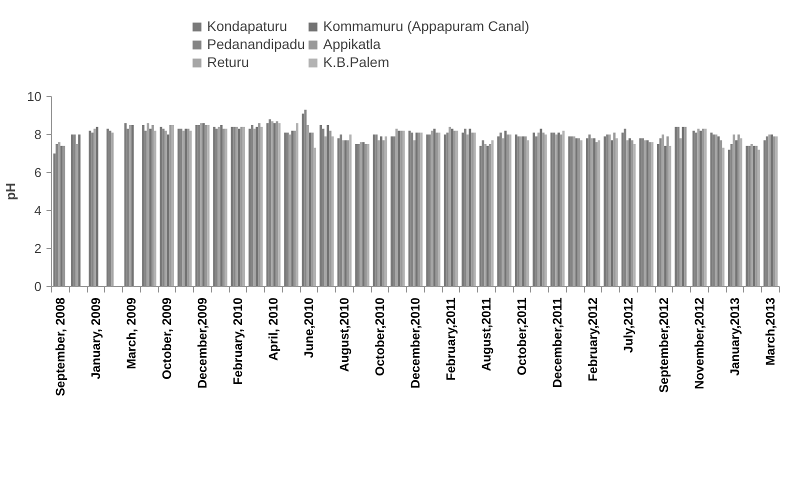 Image resolution: width=799 pixels, height=486 pixels. What do you see at coordinates (352, 44) in the screenshot?
I see `legend-label: Appikatla` at bounding box center [352, 44].